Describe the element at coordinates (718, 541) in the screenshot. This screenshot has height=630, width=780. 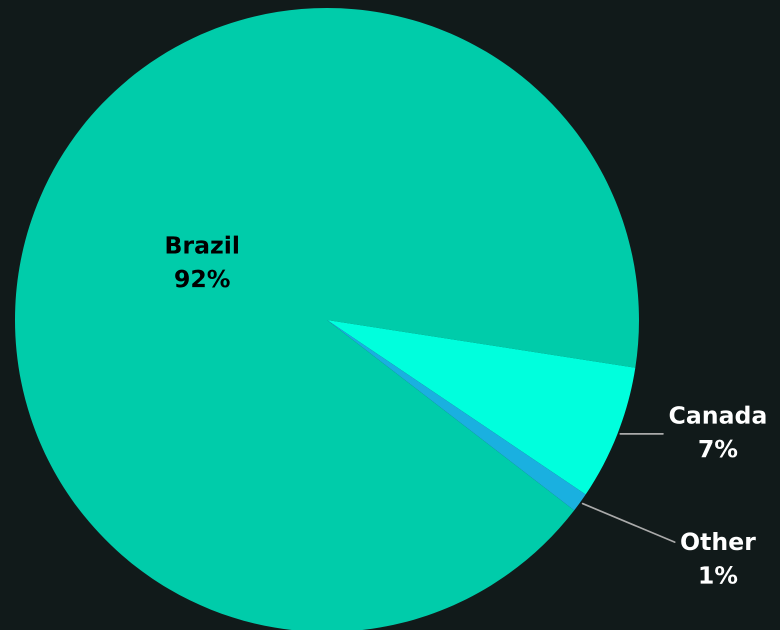
I see `slice-label: Other` at that location.